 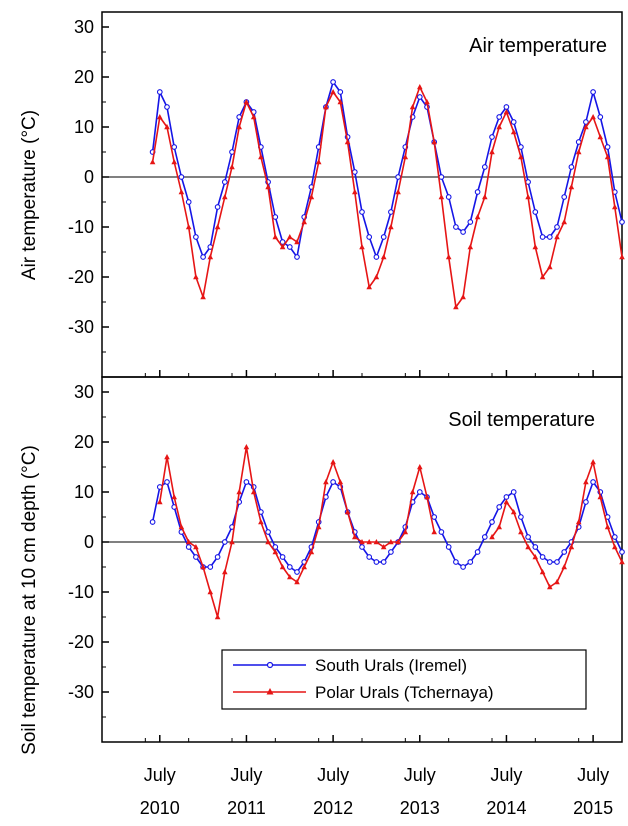 I want to click on air-y-axis-title: Air temperature (°C), so click(x=29, y=195).